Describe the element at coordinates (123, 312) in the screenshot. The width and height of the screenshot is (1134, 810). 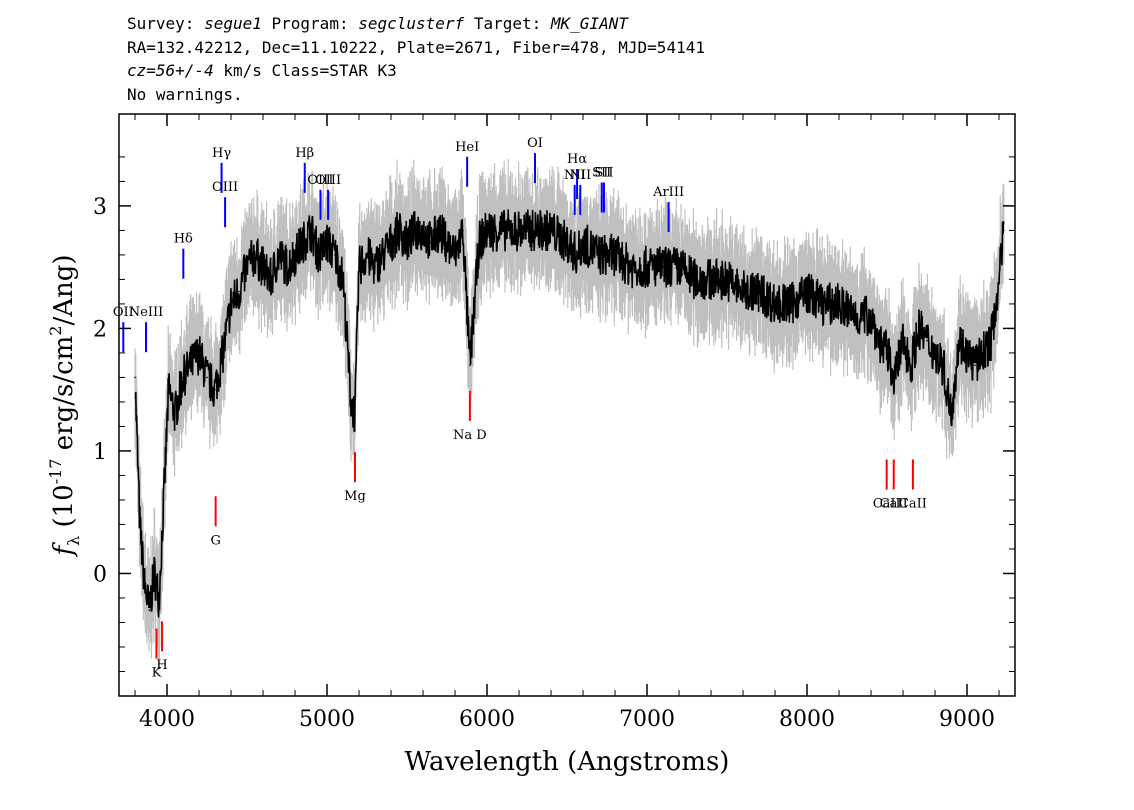
I see `line-label: OII` at that location.